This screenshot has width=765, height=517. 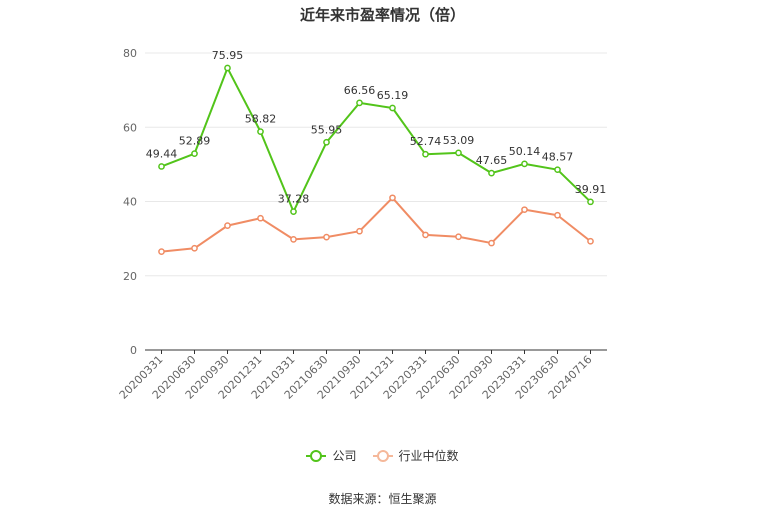 I want to click on y-tick-label: 80, so click(x=130, y=53).